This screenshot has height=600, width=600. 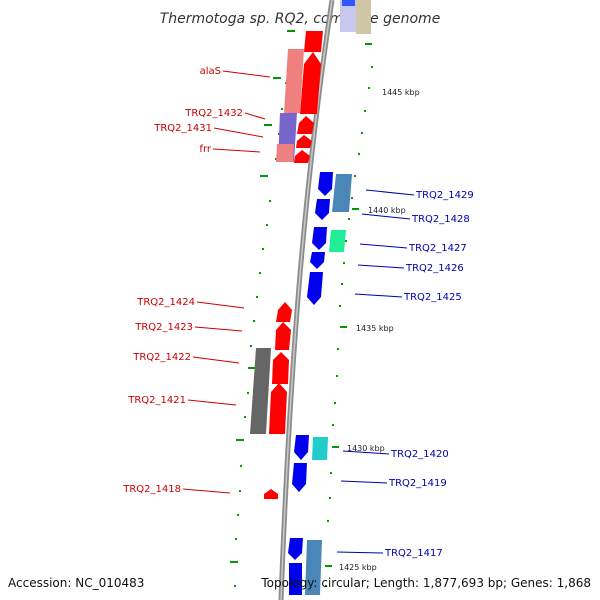 I want to click on outer-scale-ring, so click(x=349, y=326).